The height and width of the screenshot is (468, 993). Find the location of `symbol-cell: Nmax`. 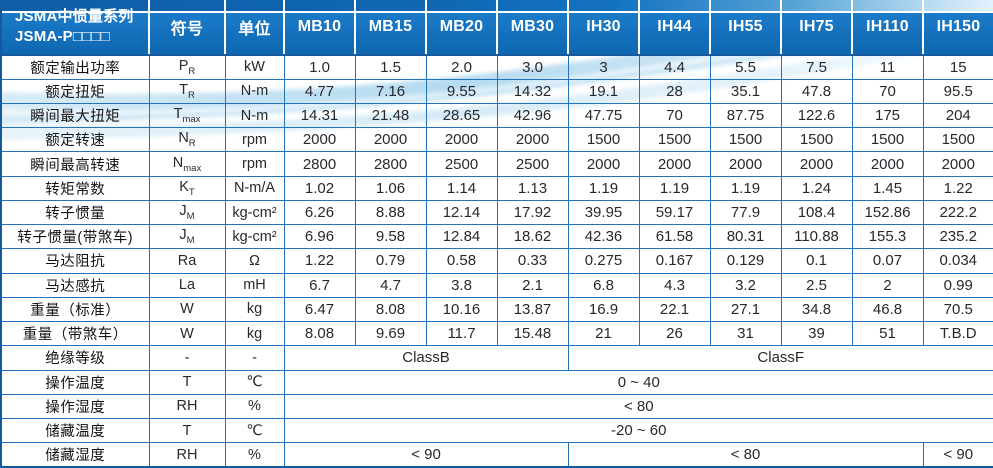

symbol-cell: Nmax is located at coordinates (187, 164).